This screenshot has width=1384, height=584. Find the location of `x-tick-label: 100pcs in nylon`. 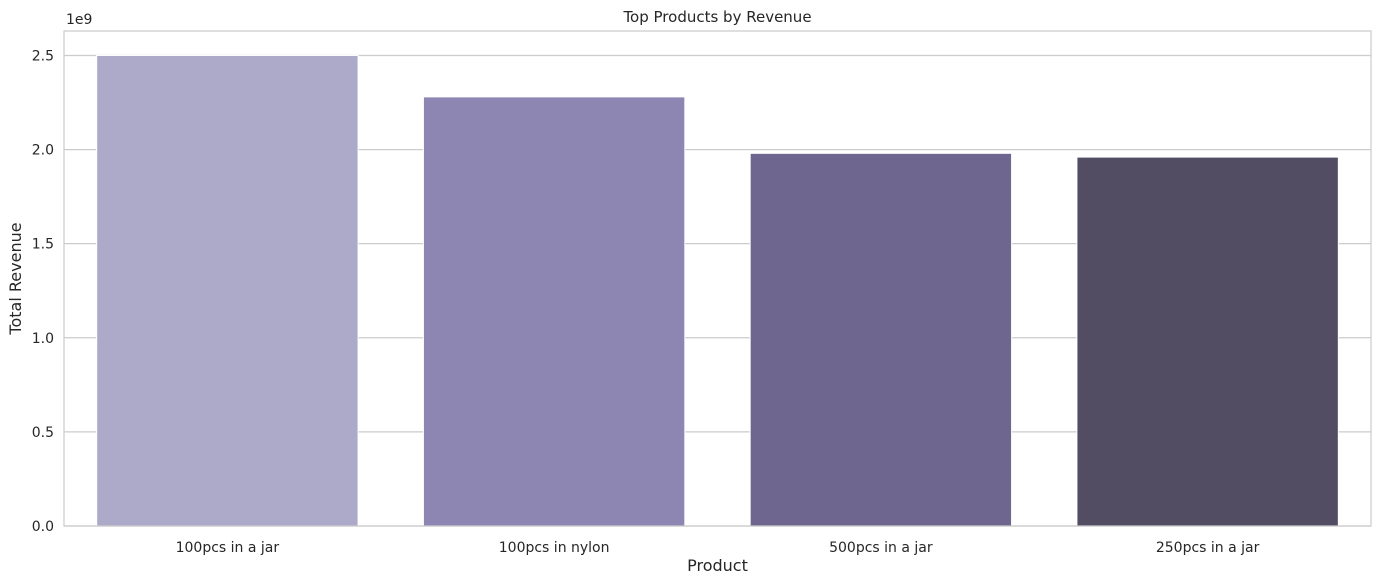

x-tick-label: 100pcs in nylon is located at coordinates (554, 548).